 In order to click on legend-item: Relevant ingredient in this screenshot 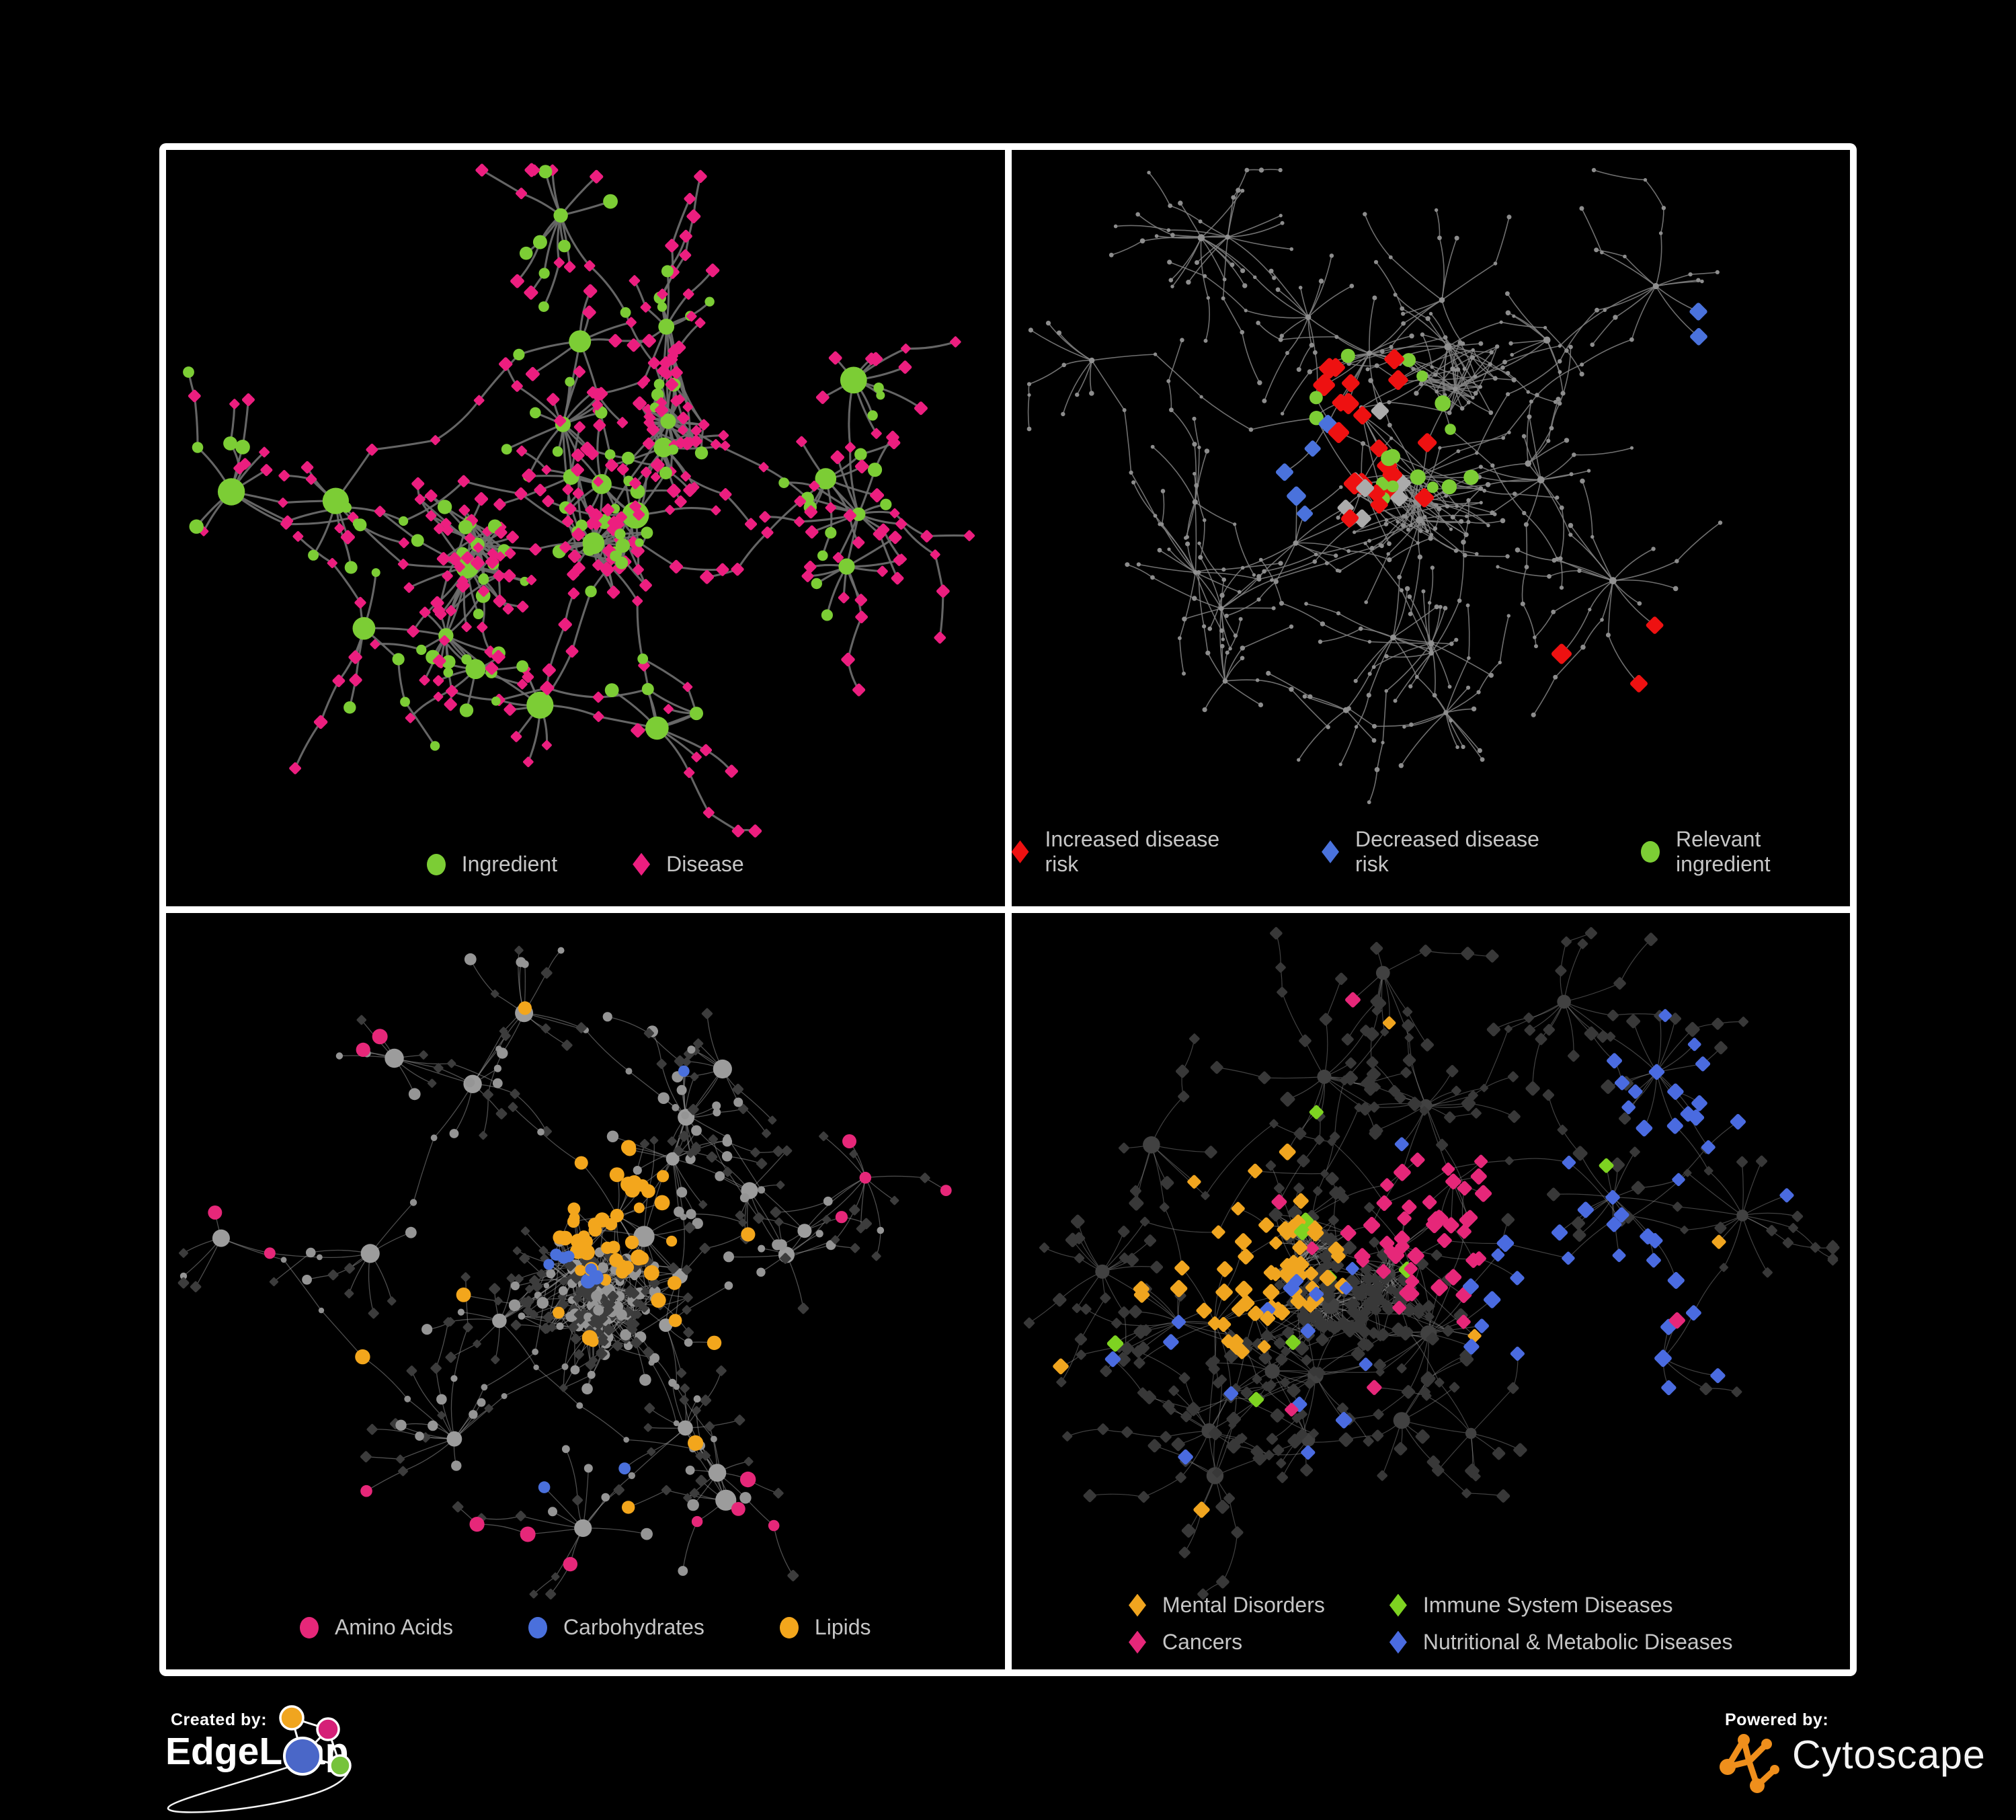, I will do `click(1745, 852)`.